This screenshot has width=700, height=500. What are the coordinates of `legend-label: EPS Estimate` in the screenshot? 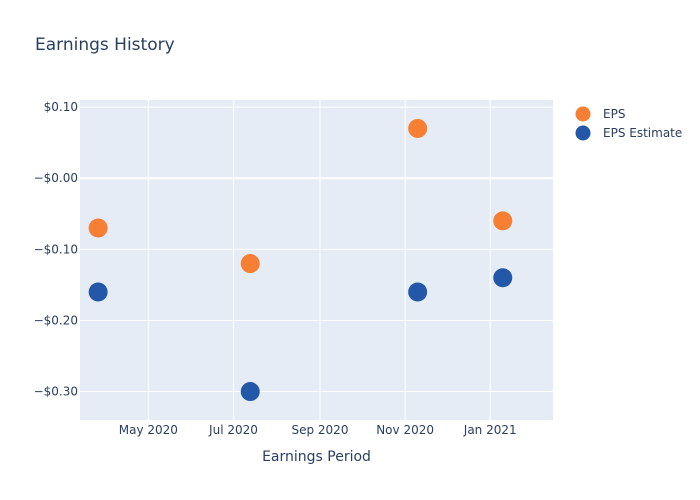 It's located at (642, 133).